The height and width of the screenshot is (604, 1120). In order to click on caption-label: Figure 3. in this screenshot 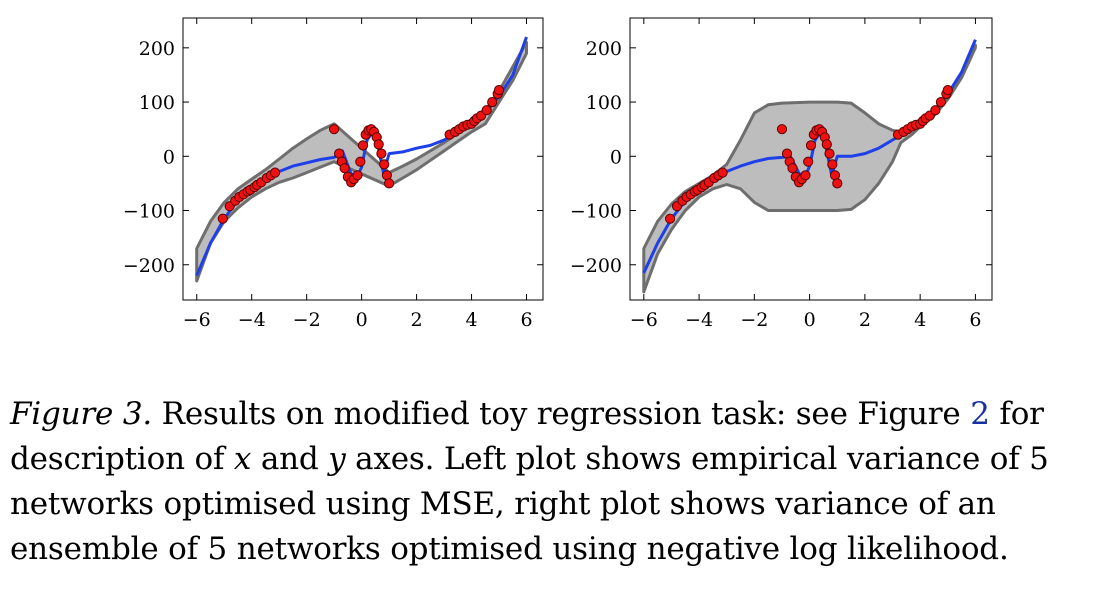, I will do `click(81, 414)`.